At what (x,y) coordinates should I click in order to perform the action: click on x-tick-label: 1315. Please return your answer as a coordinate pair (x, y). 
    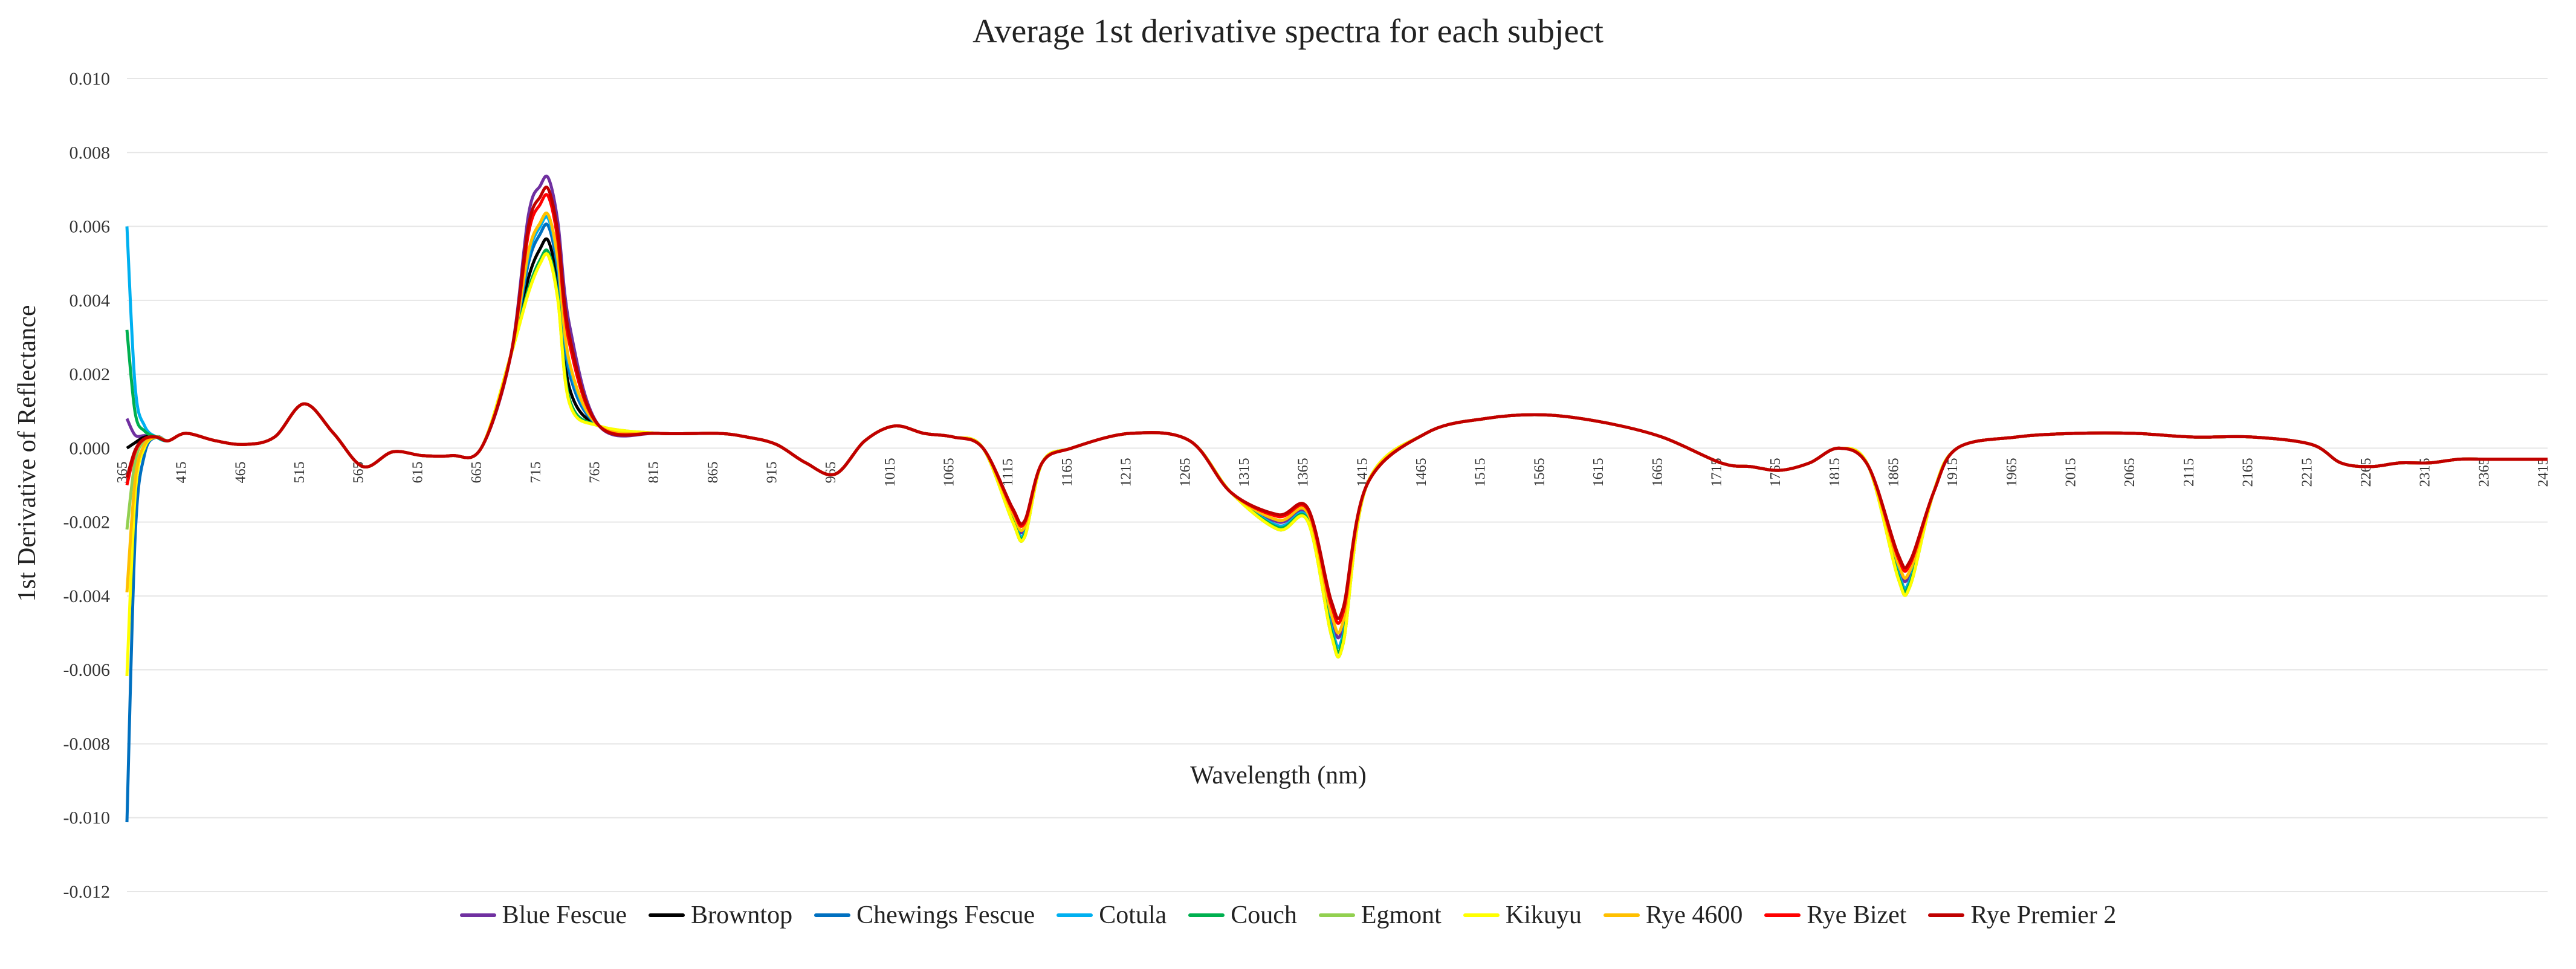
    Looking at the image, I should click on (1244, 472).